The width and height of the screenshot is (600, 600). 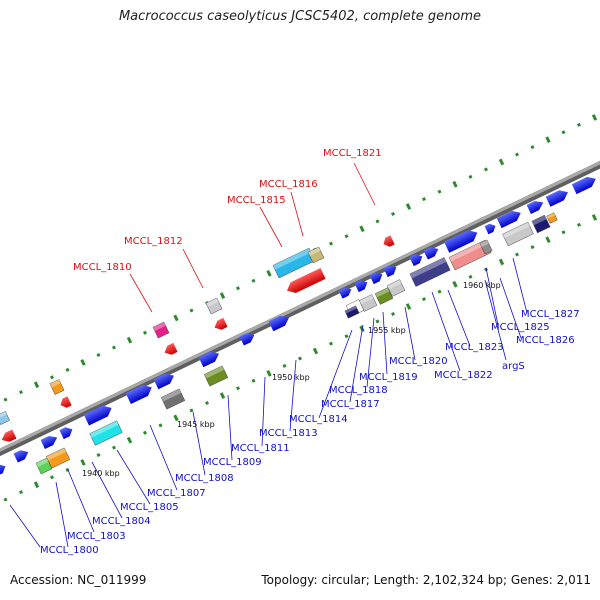 I want to click on gene-label-mccl-1805: MCCL_1805, so click(x=149, y=507).